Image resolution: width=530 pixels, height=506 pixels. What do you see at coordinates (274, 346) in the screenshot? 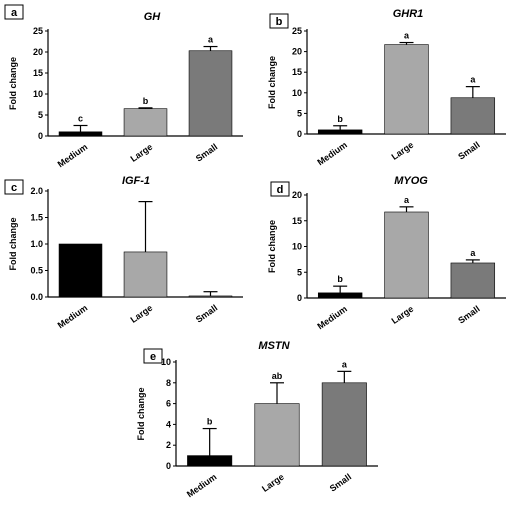
I see `chart-title: MSTN` at bounding box center [274, 346].